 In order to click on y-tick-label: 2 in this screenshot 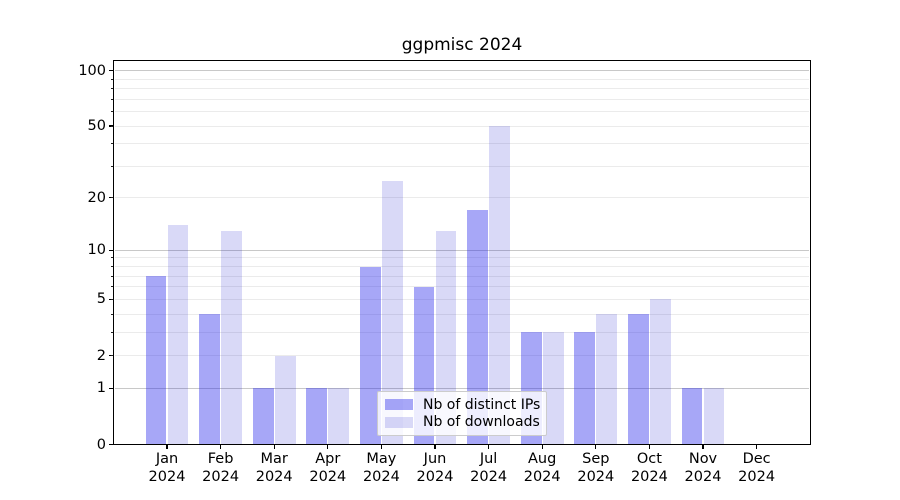, I will do `click(101, 355)`.